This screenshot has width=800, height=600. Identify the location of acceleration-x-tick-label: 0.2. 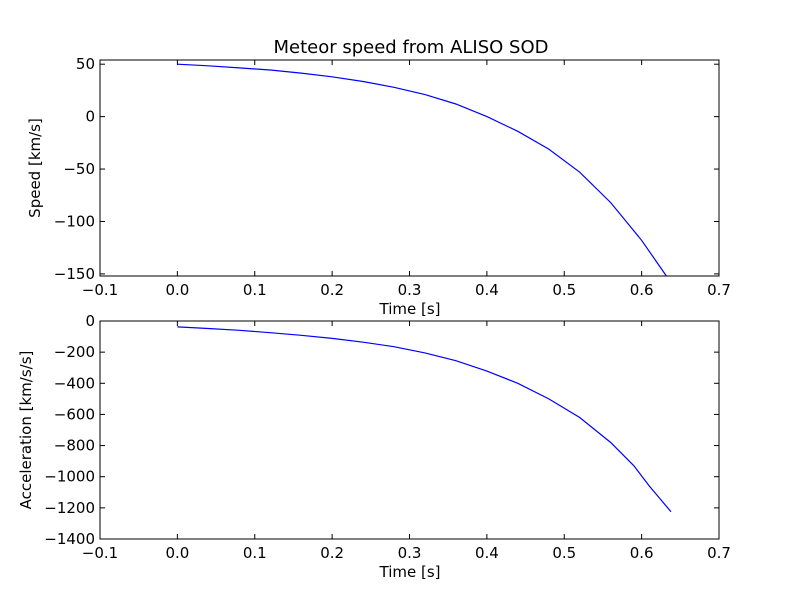
(332, 553).